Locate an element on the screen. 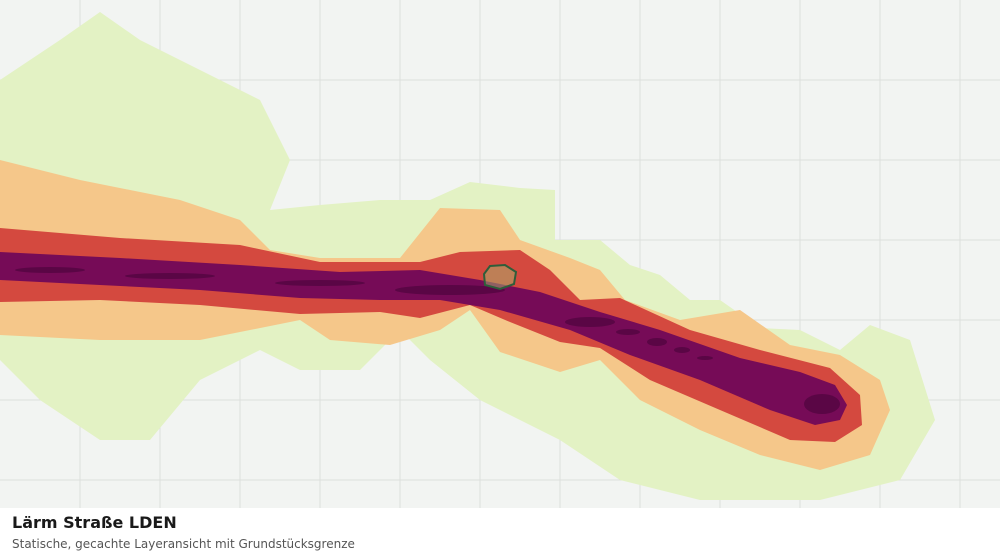  parcel-boundary is located at coordinates (500, 277).